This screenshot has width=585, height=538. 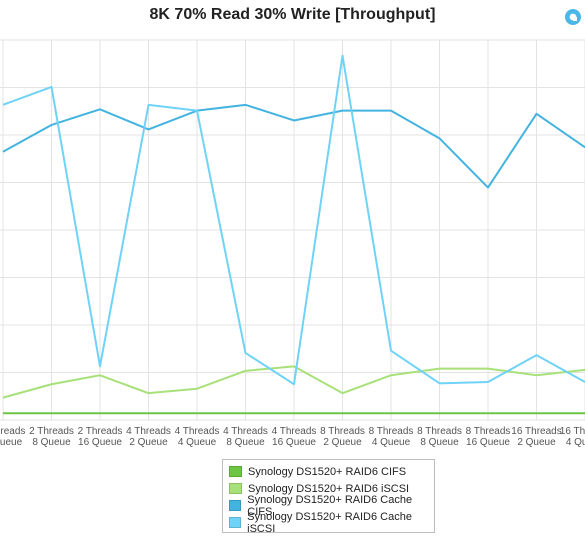 What do you see at coordinates (51, 437) in the screenshot?
I see `x-tick-label: 2 Threads 8 Queue` at bounding box center [51, 437].